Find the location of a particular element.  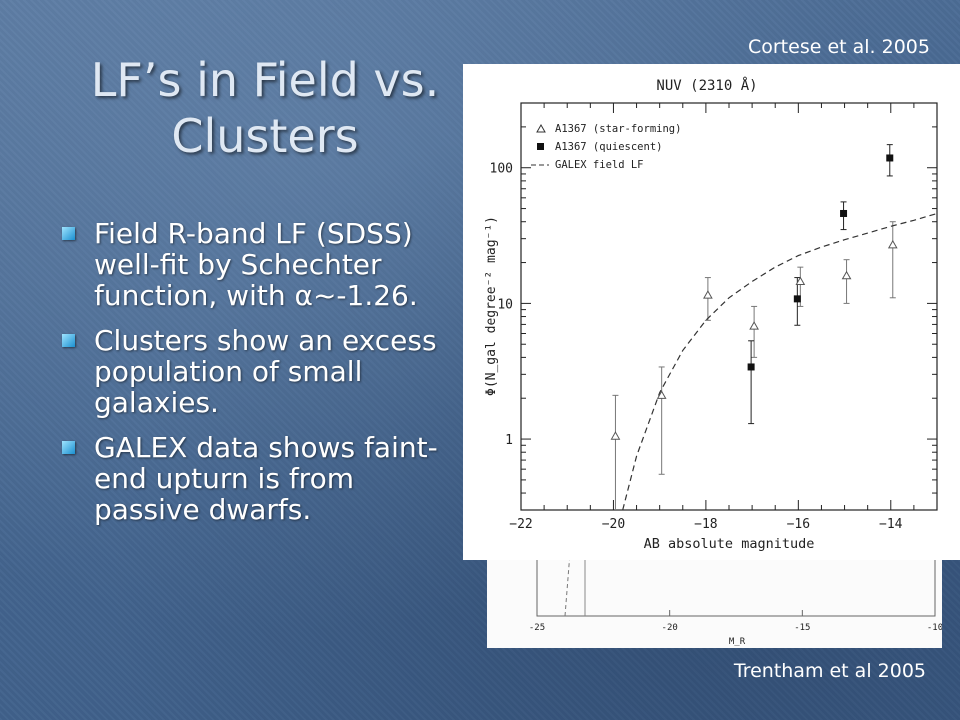

chart-title: NUV (2310 Å) is located at coordinates (706, 85).